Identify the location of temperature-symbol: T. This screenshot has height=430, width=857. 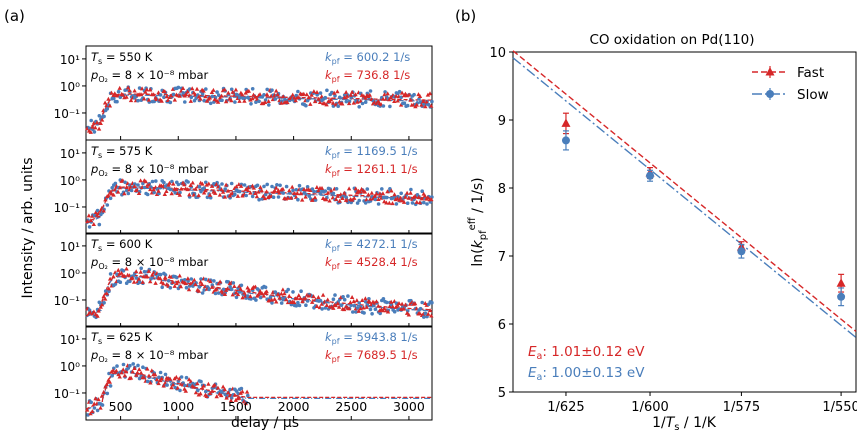
(95, 151).